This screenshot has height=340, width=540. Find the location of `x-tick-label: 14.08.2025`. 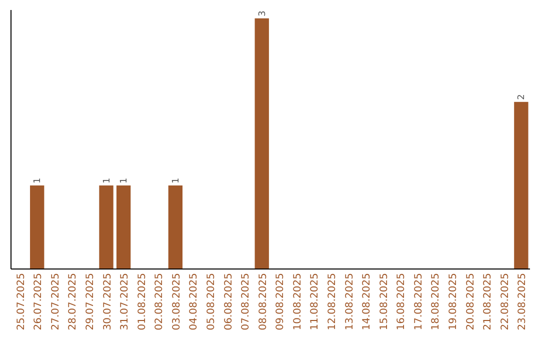

x-tick-label: 14.08.2025 is located at coordinates (367, 301).